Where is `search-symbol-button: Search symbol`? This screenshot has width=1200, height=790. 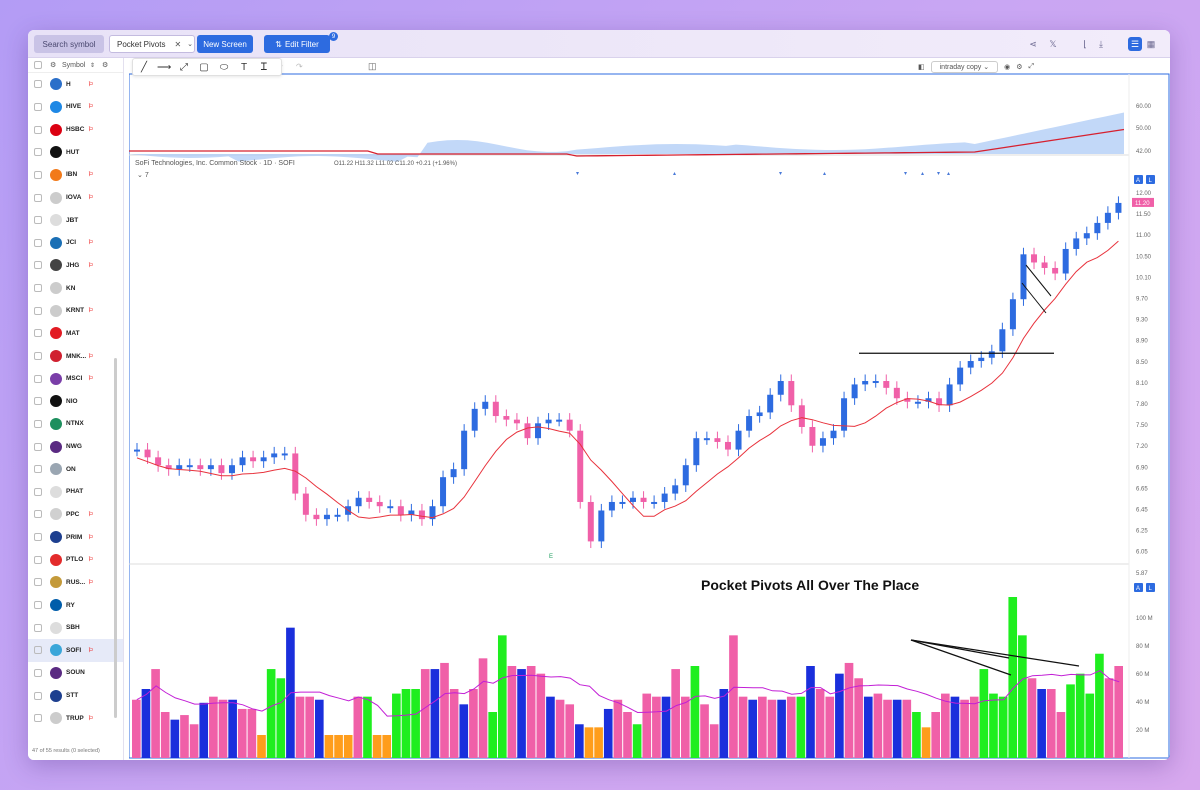
search-symbol-button: Search symbol is located at coordinates (69, 44).